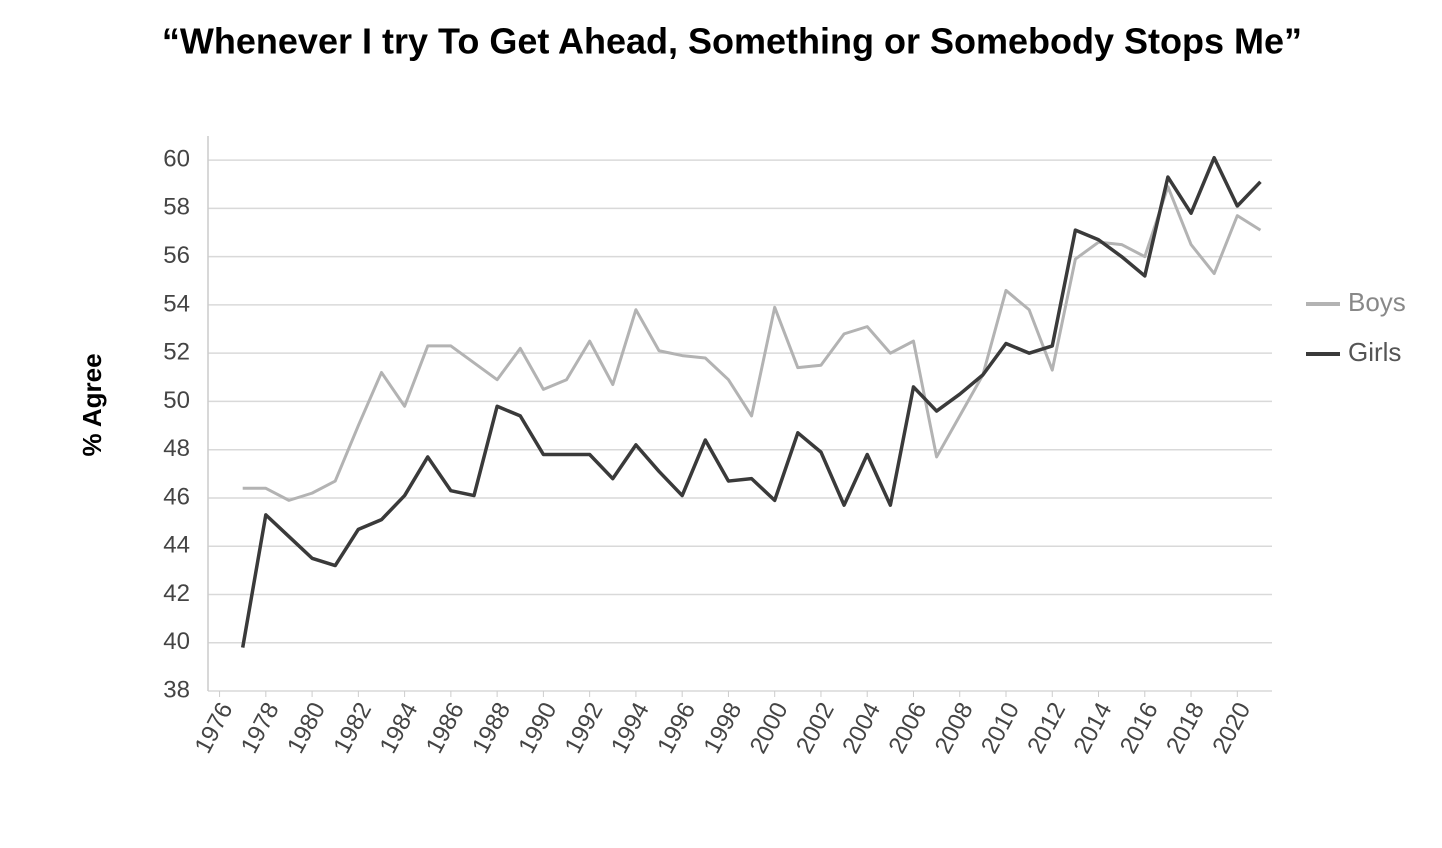  Describe the element at coordinates (176, 255) in the screenshot. I see `y-tick-label: 56` at that location.